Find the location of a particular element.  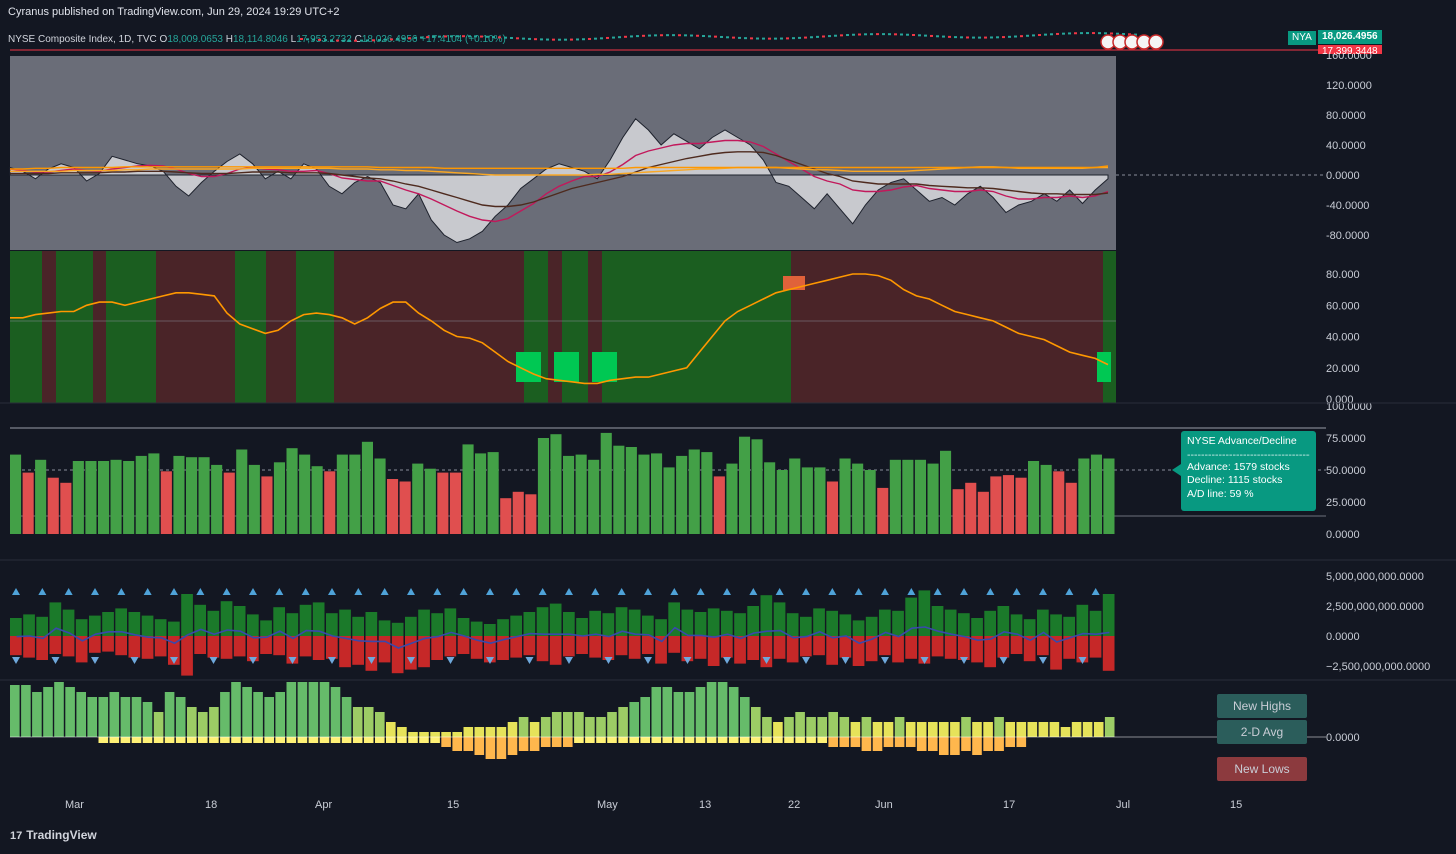

x-axis-label: 17 is located at coordinates (1009, 805).